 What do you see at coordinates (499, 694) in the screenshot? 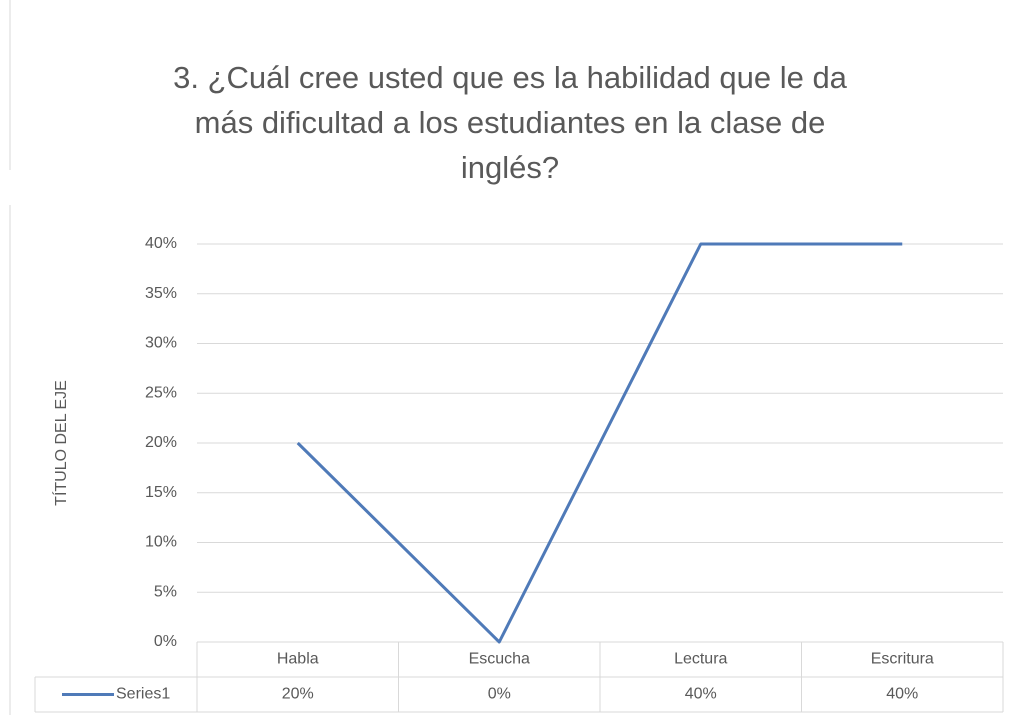
I see `data-table-value: 0%` at bounding box center [499, 694].